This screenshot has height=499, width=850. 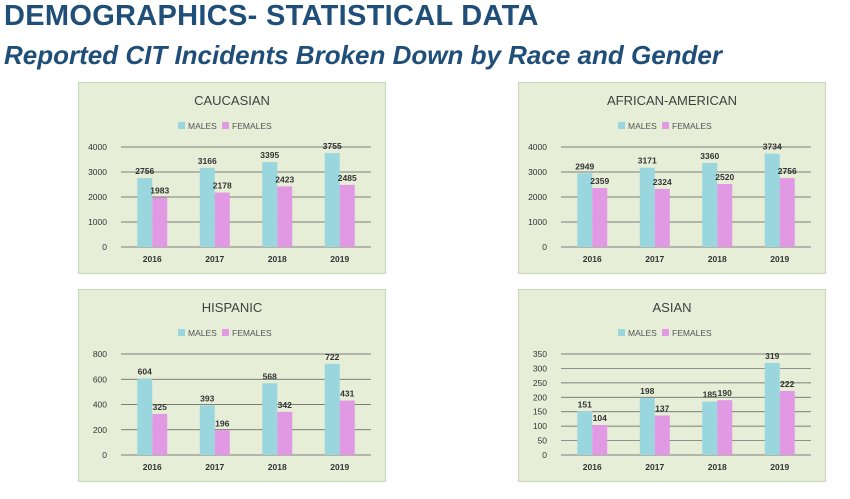 What do you see at coordinates (232, 100) in the screenshot?
I see `chart-title: CAUCASIAN` at bounding box center [232, 100].